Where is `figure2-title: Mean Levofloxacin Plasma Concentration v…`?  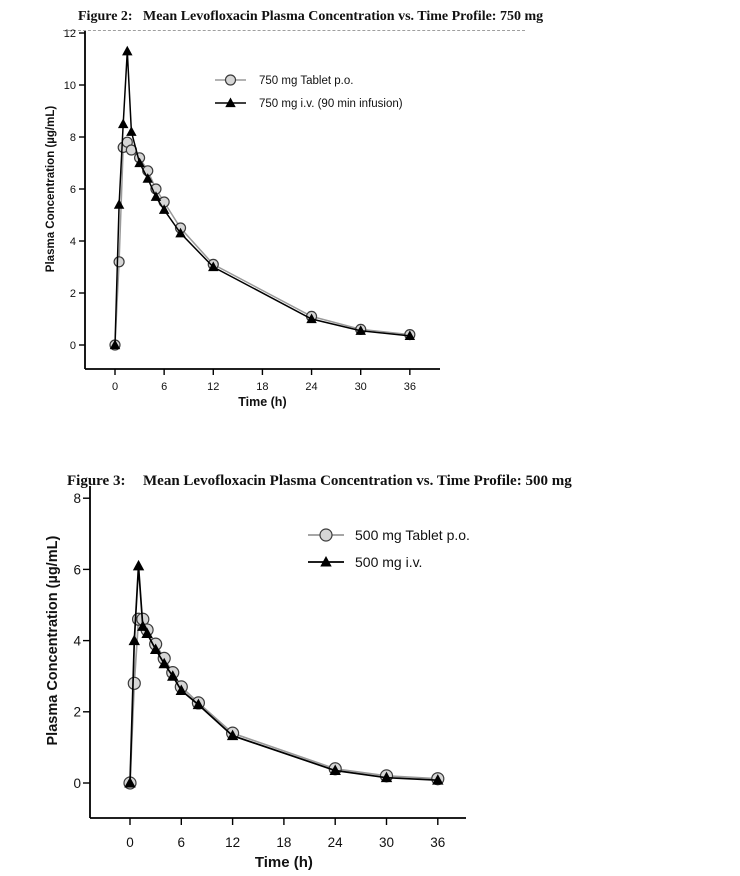
figure2-title: Mean Levofloxacin Plasma Concentration v… is located at coordinates (343, 16).